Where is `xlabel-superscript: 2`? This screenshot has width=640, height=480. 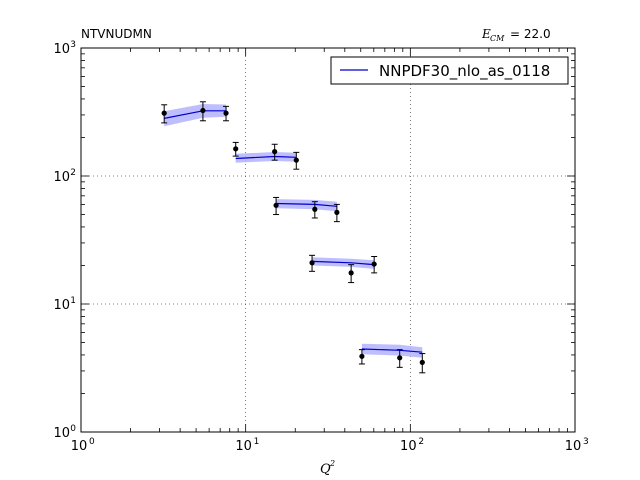 xlabel-superscript: 2 is located at coordinates (332, 463).